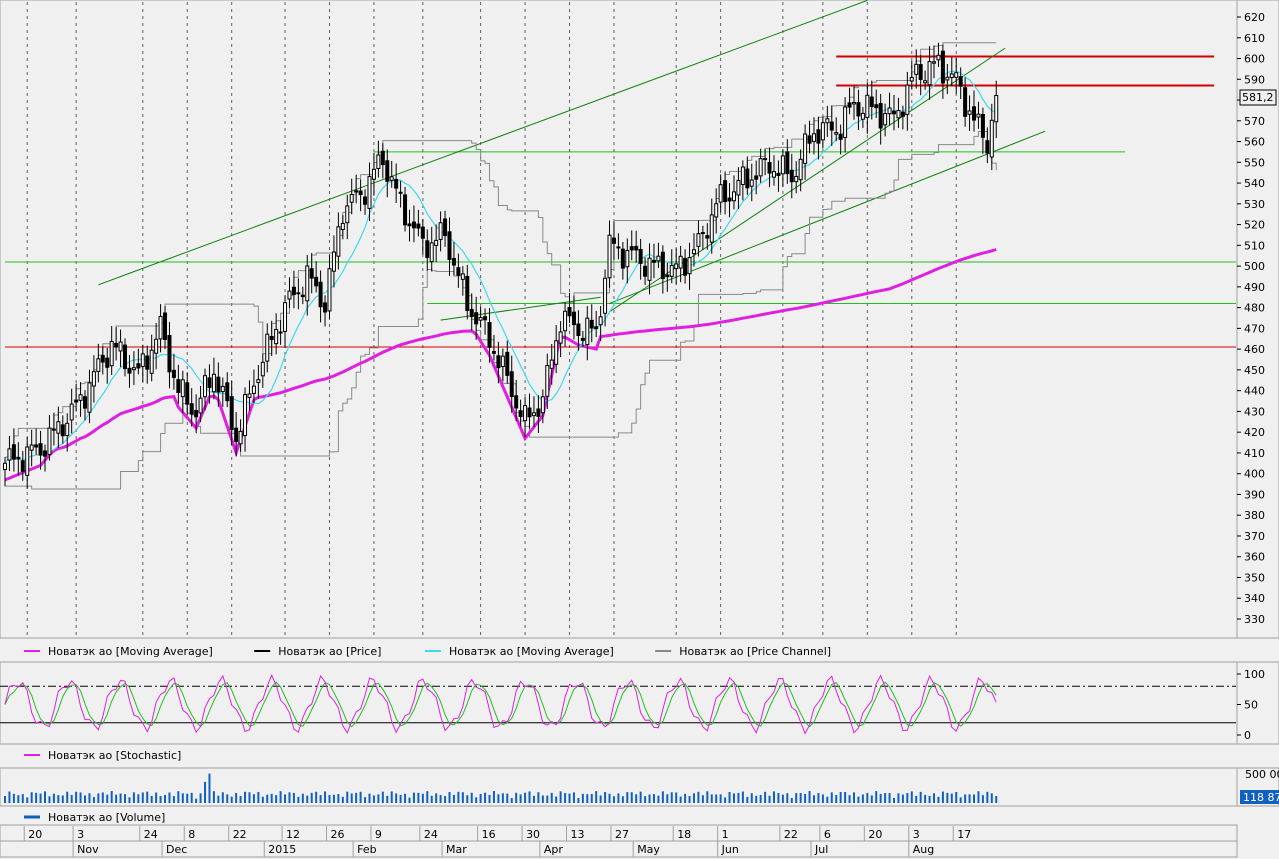 The width and height of the screenshot is (1279, 859). What do you see at coordinates (964, 834) in the screenshot?
I see `day-tick-label: 17` at bounding box center [964, 834].